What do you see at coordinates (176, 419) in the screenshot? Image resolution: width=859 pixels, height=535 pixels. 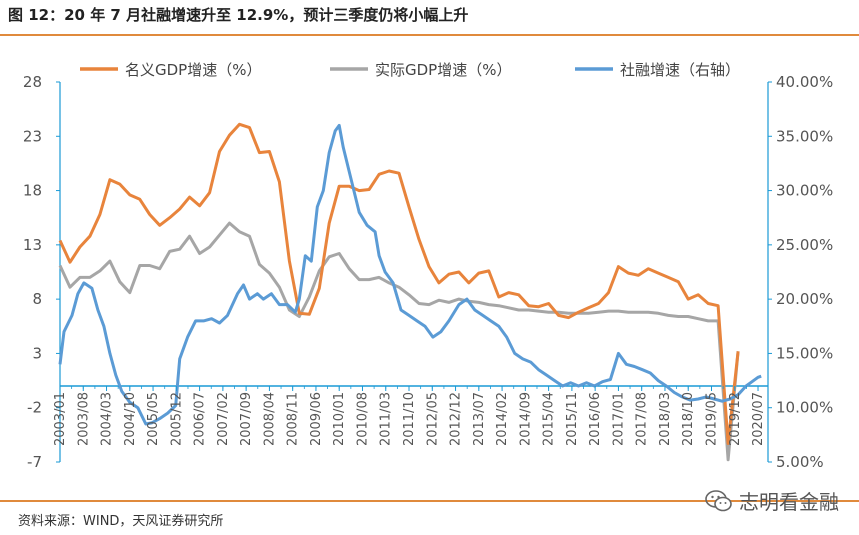 I see `x-tick-label: 2005/12` at bounding box center [176, 419].